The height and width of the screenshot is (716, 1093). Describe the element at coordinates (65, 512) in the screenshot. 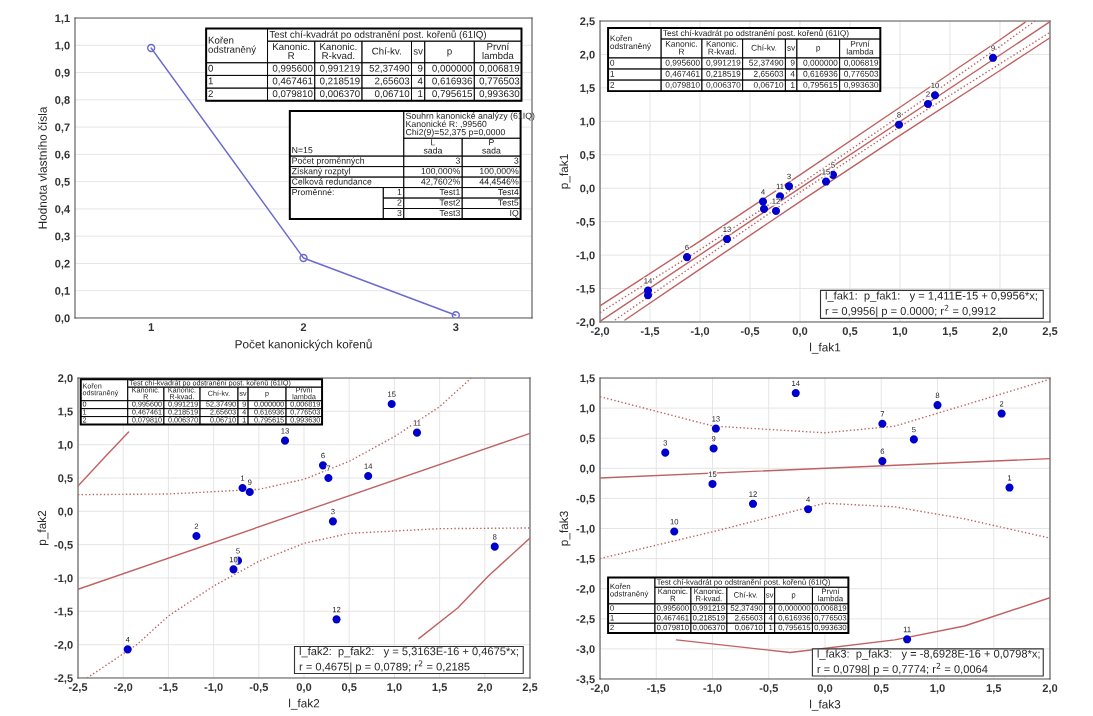

I see `y-tick-label: 0,0` at that location.